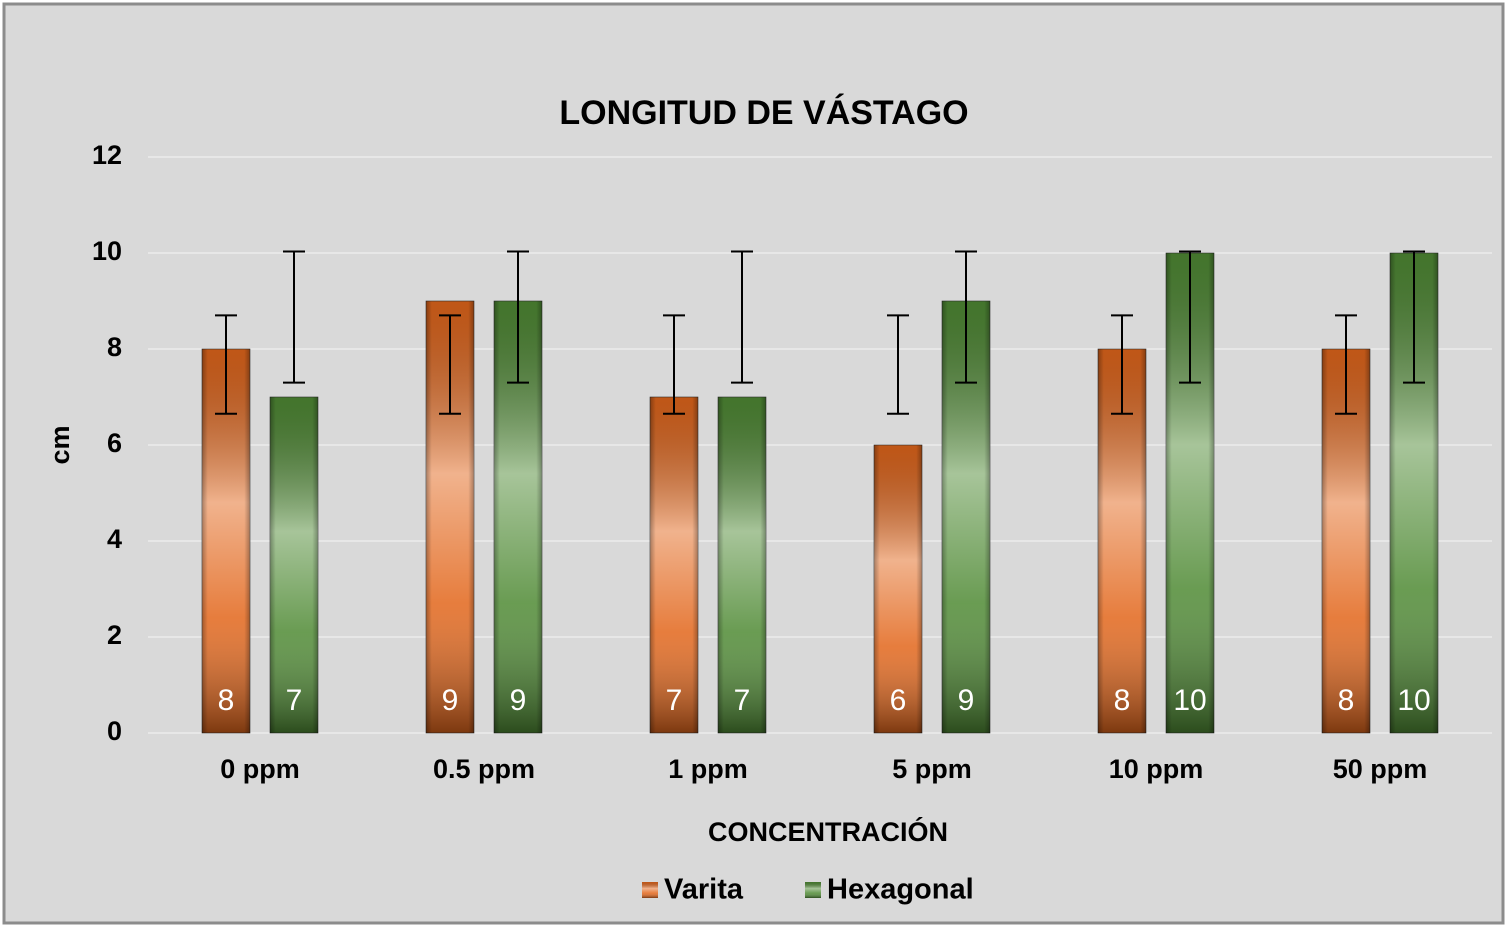  What do you see at coordinates (60, 444) in the screenshot?
I see `y-axis-title: cm` at bounding box center [60, 444].